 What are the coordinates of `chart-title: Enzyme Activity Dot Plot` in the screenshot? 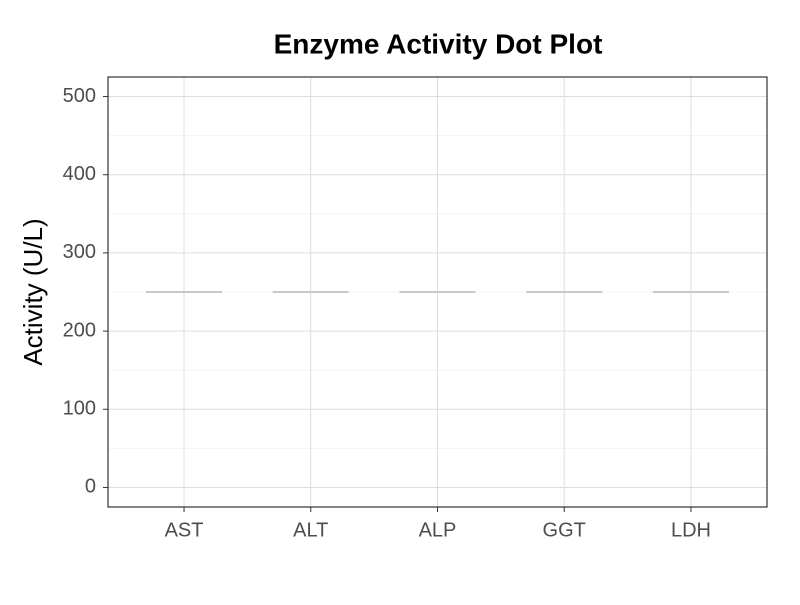 It's located at (438, 43).